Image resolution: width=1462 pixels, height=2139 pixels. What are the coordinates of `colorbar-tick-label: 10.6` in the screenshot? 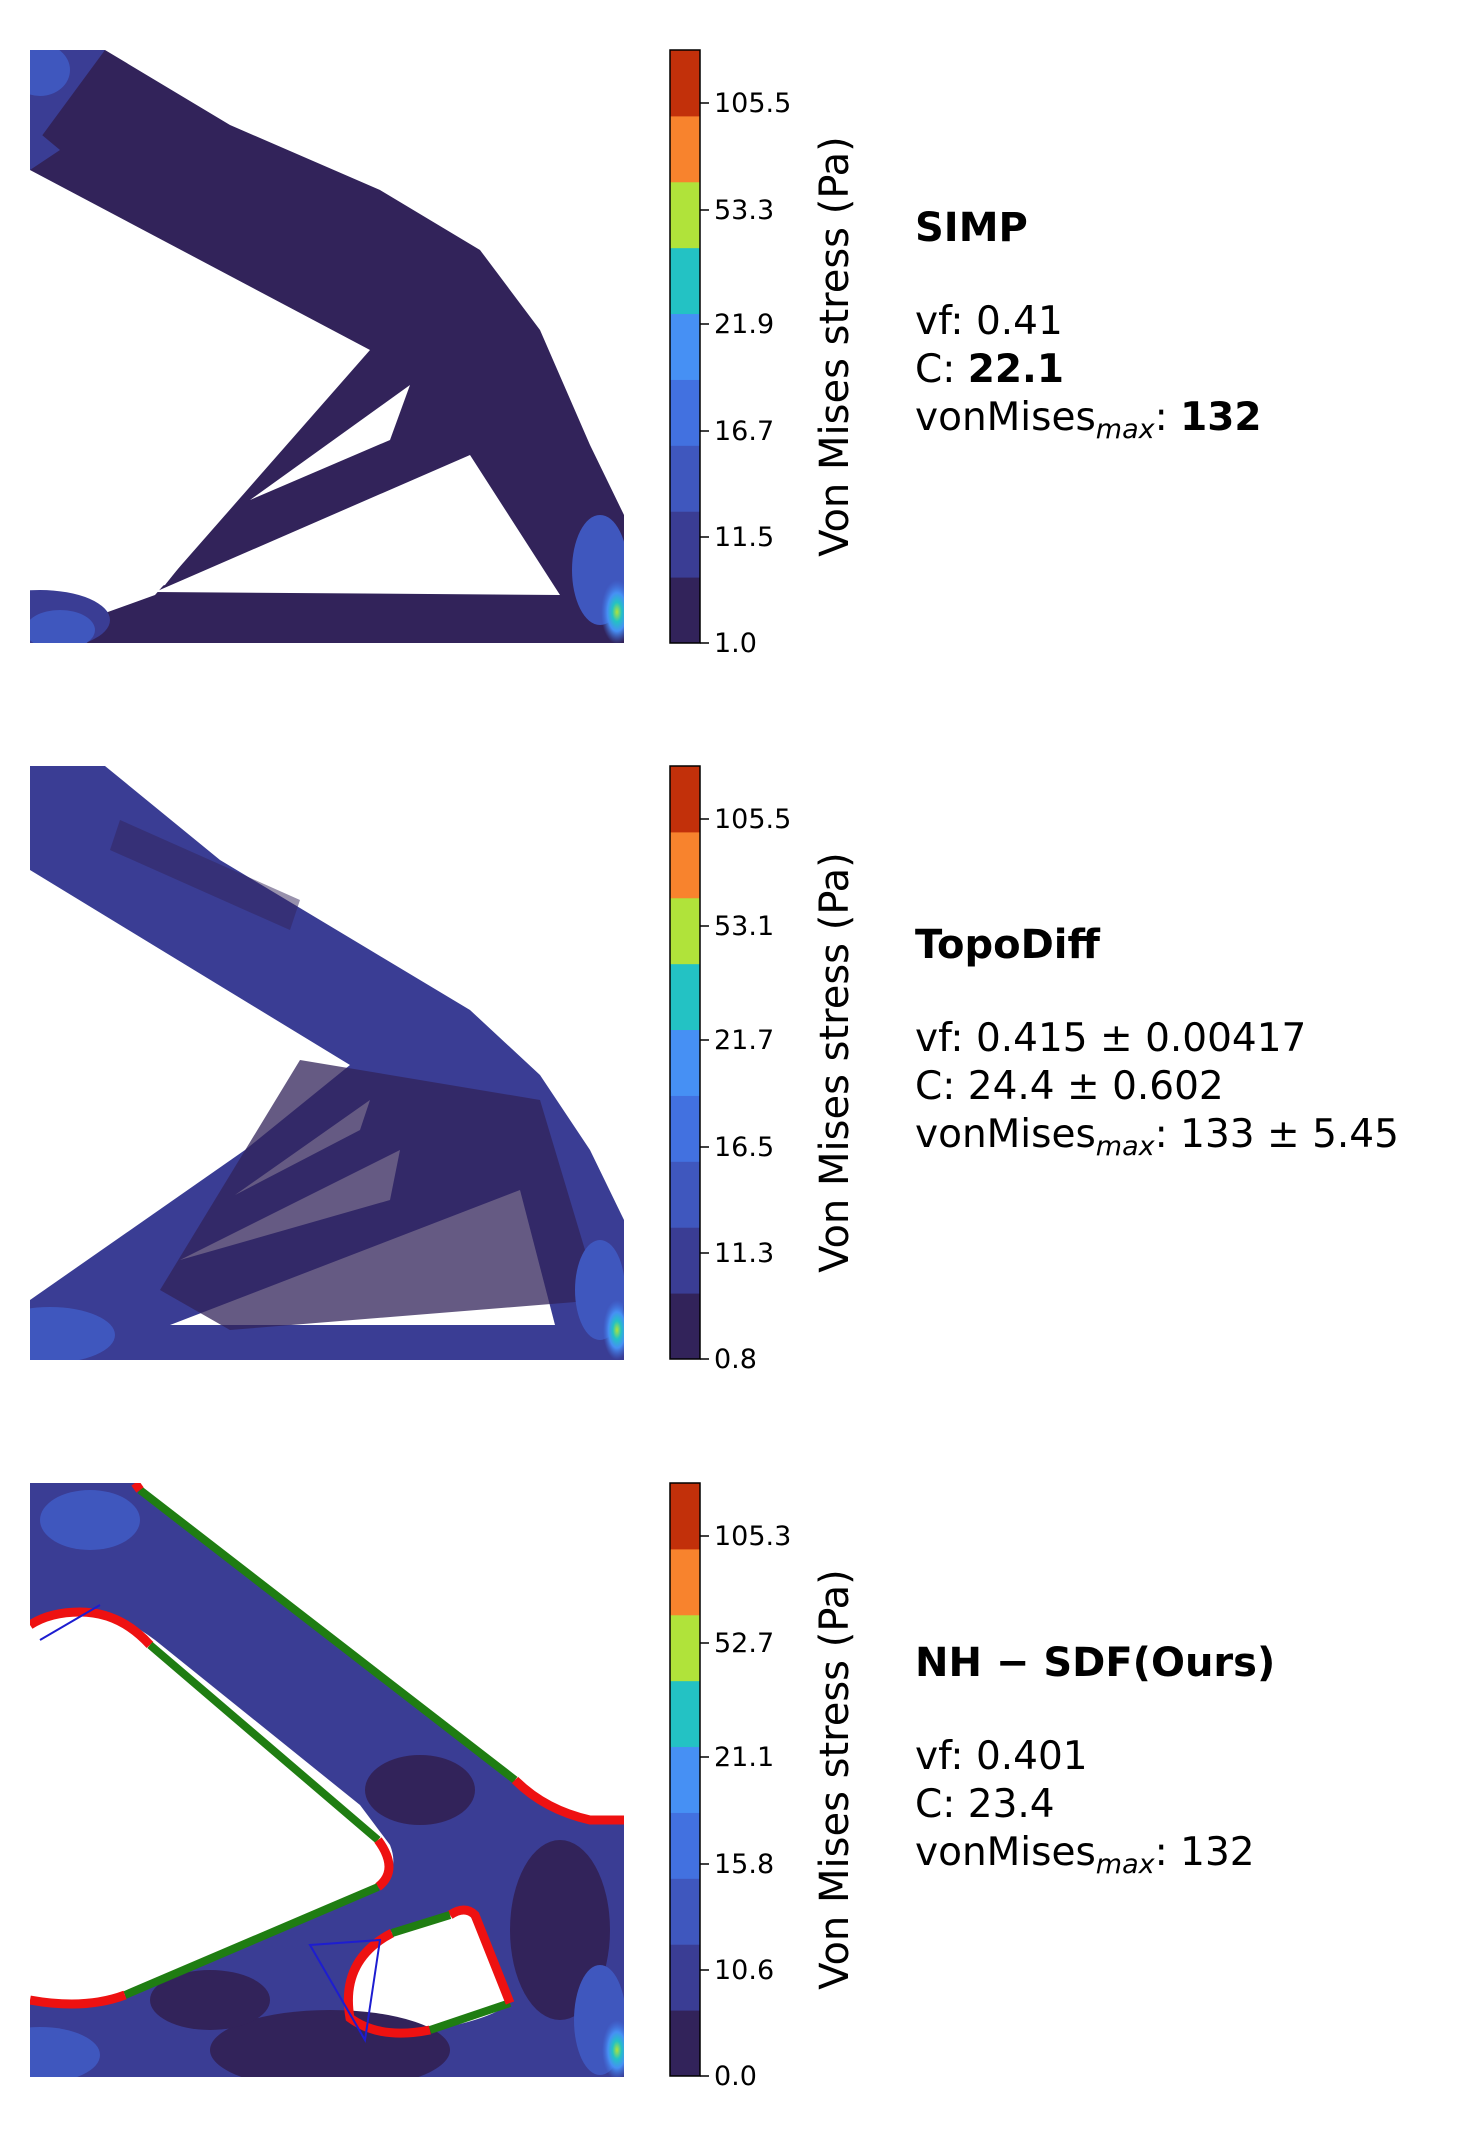 It's located at (744, 1970).